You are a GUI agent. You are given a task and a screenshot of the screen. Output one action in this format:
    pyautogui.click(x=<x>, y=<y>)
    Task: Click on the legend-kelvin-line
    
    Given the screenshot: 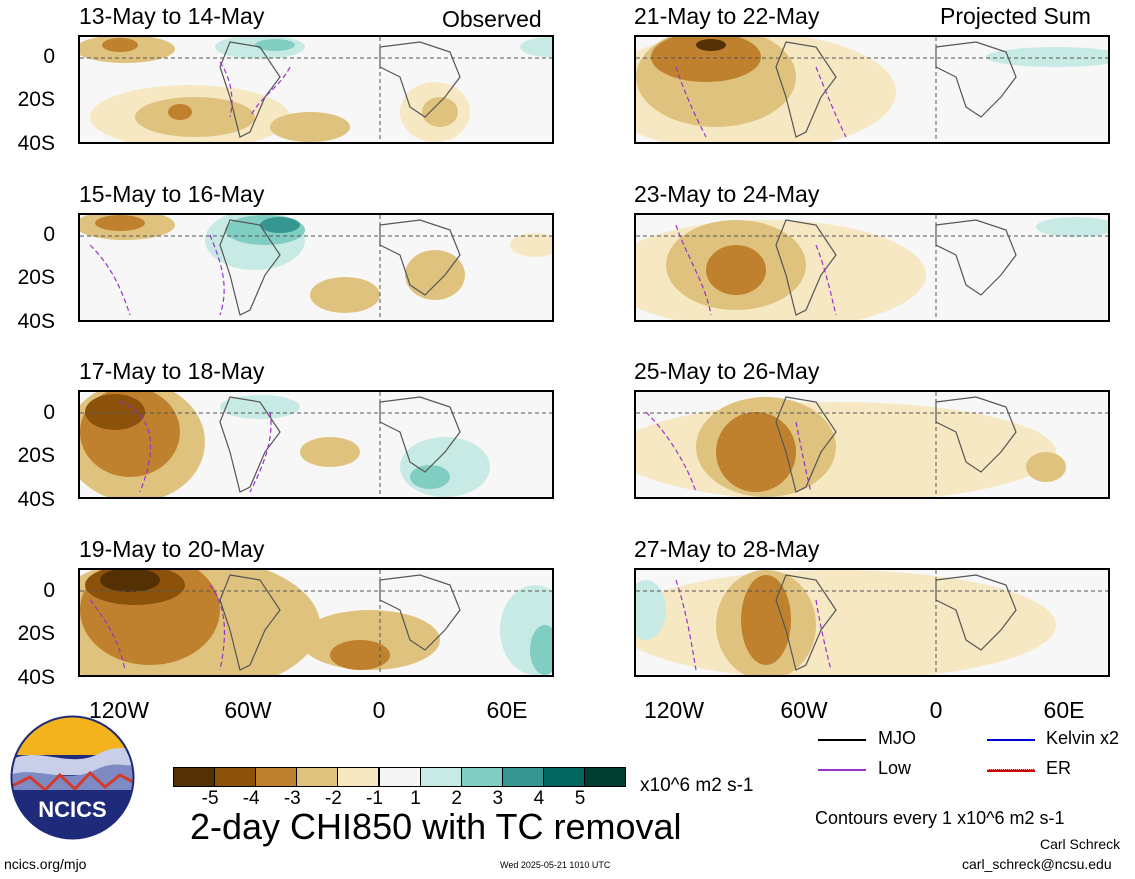 What is the action you would take?
    pyautogui.click(x=1011, y=740)
    